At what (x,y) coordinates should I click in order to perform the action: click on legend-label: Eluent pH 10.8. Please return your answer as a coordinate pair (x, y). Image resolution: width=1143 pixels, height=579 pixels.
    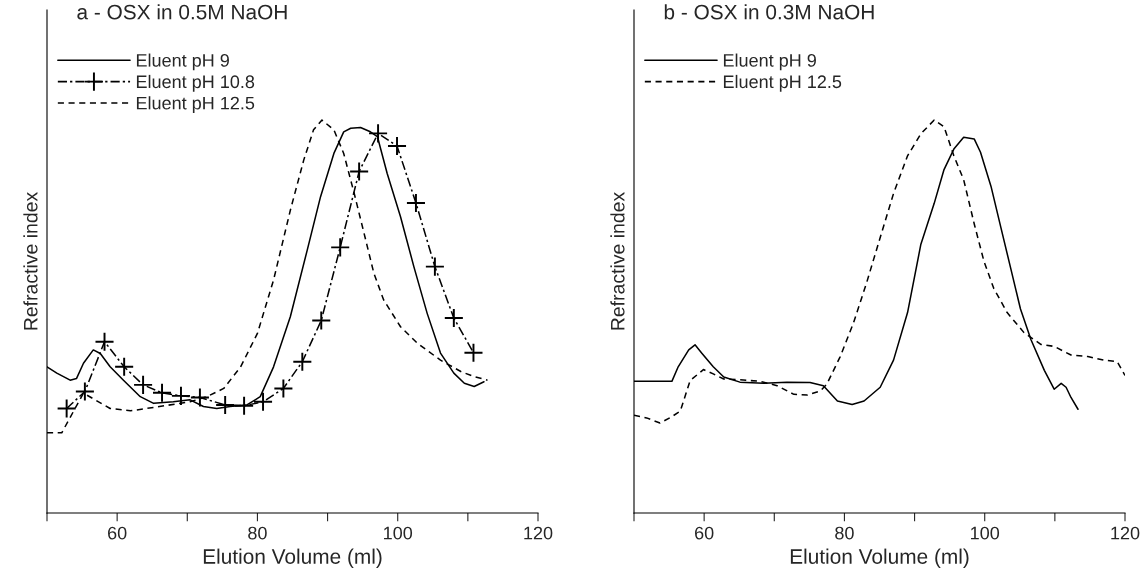
    Looking at the image, I should click on (195, 83).